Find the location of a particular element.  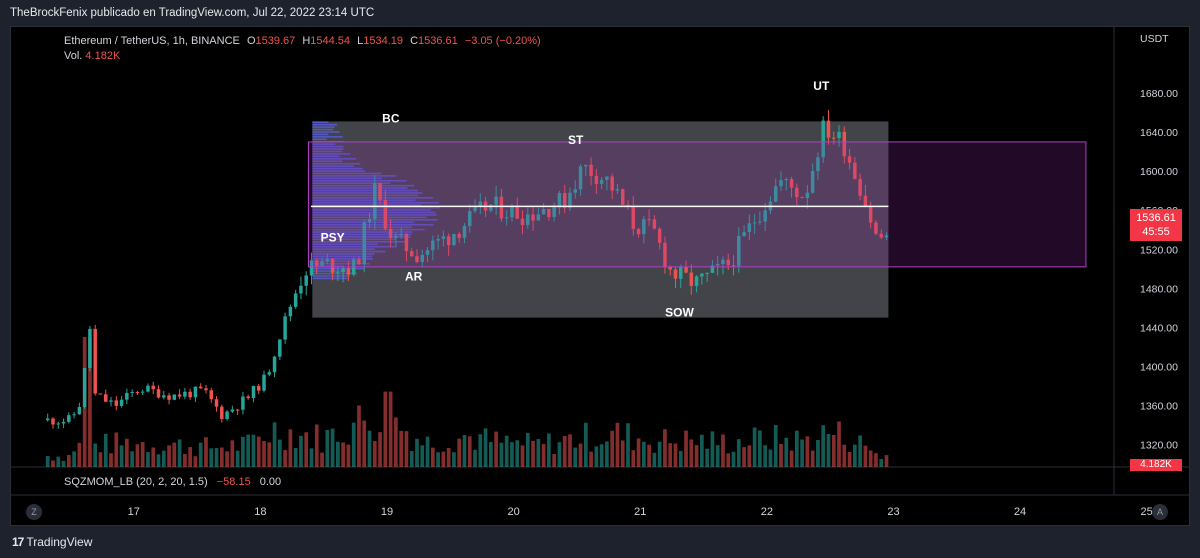

y-tick-label: 1680.00 is located at coordinates (1159, 94).